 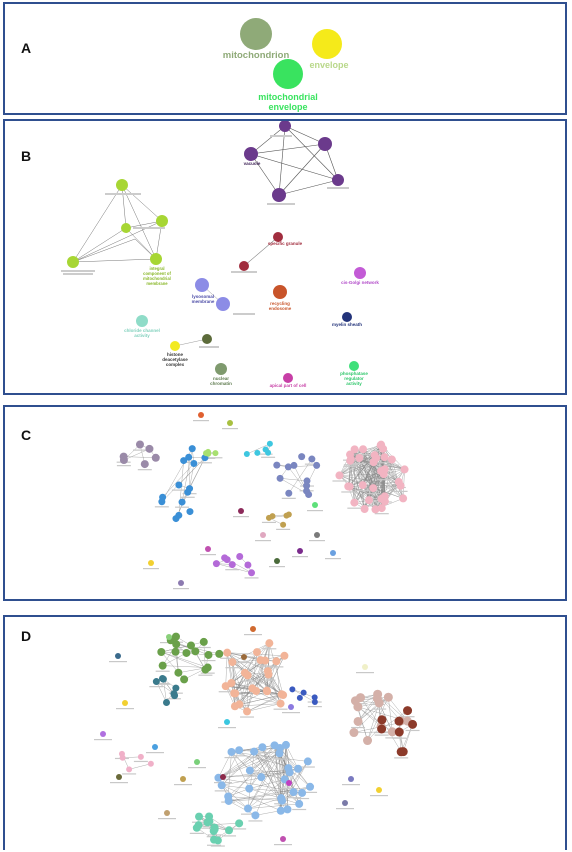 What do you see at coordinates (208, 452) in the screenshot?
I see `c-lime-node` at bounding box center [208, 452].